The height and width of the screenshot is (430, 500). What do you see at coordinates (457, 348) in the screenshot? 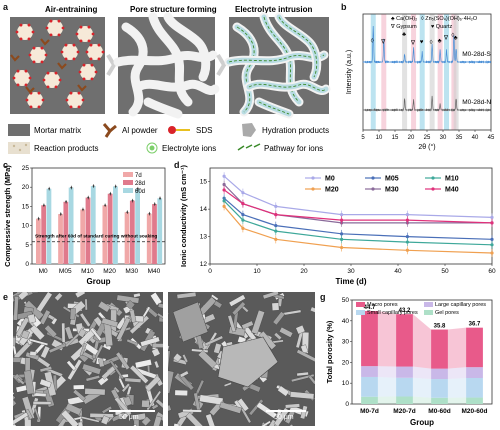
I see `porosity-ribbon` at bounding box center [457, 348].